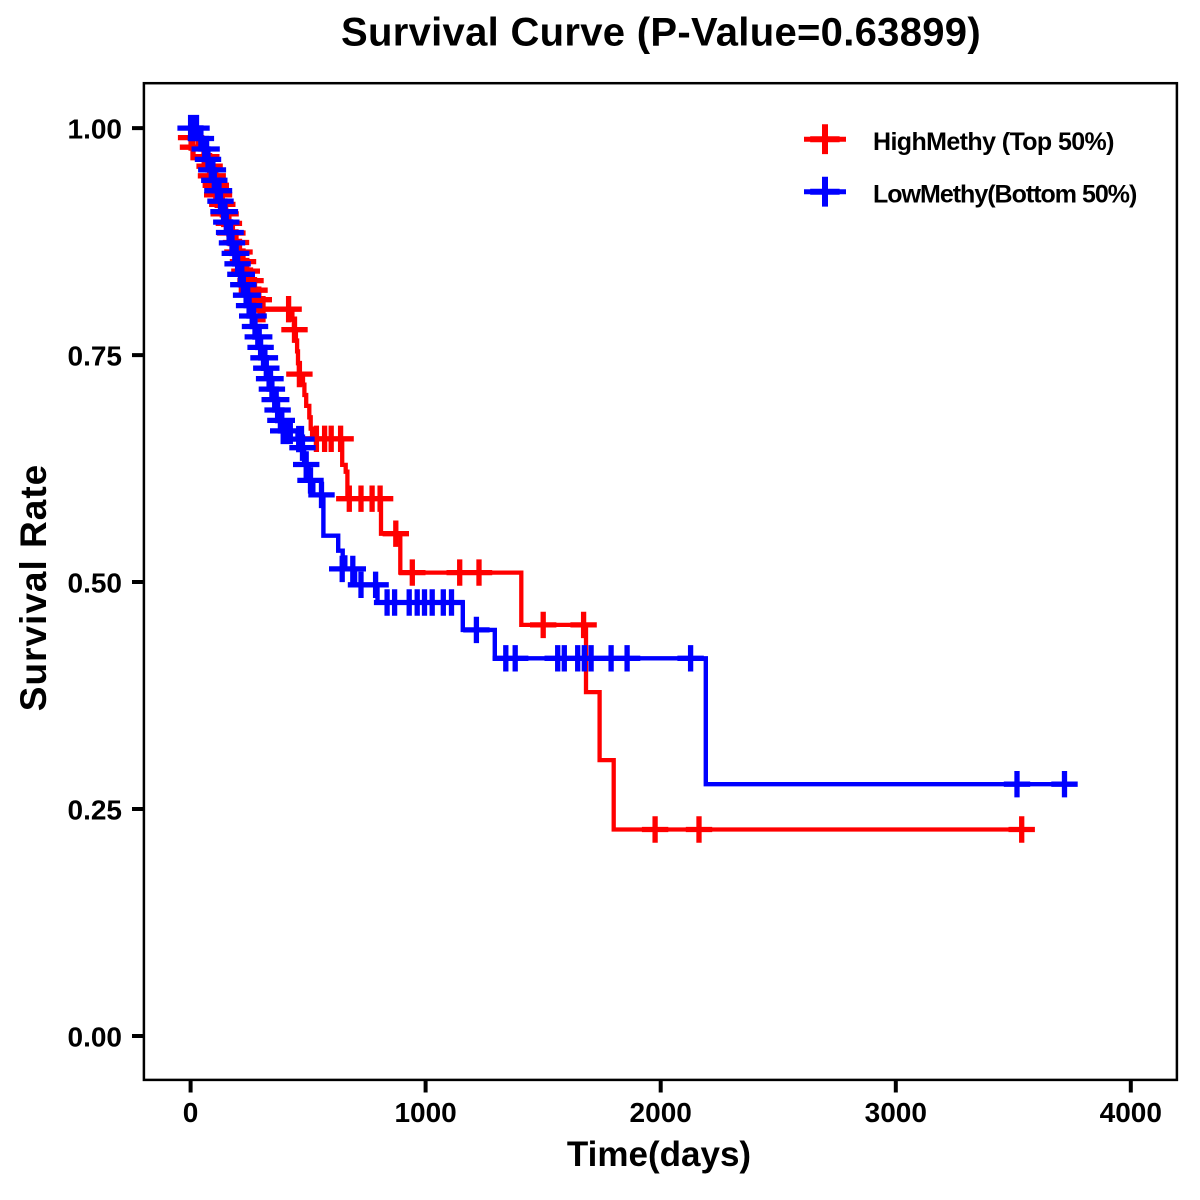 This screenshot has width=1200, height=1200. I want to click on svg-text: LowMethy(Bottom 50%), so click(1005, 195).